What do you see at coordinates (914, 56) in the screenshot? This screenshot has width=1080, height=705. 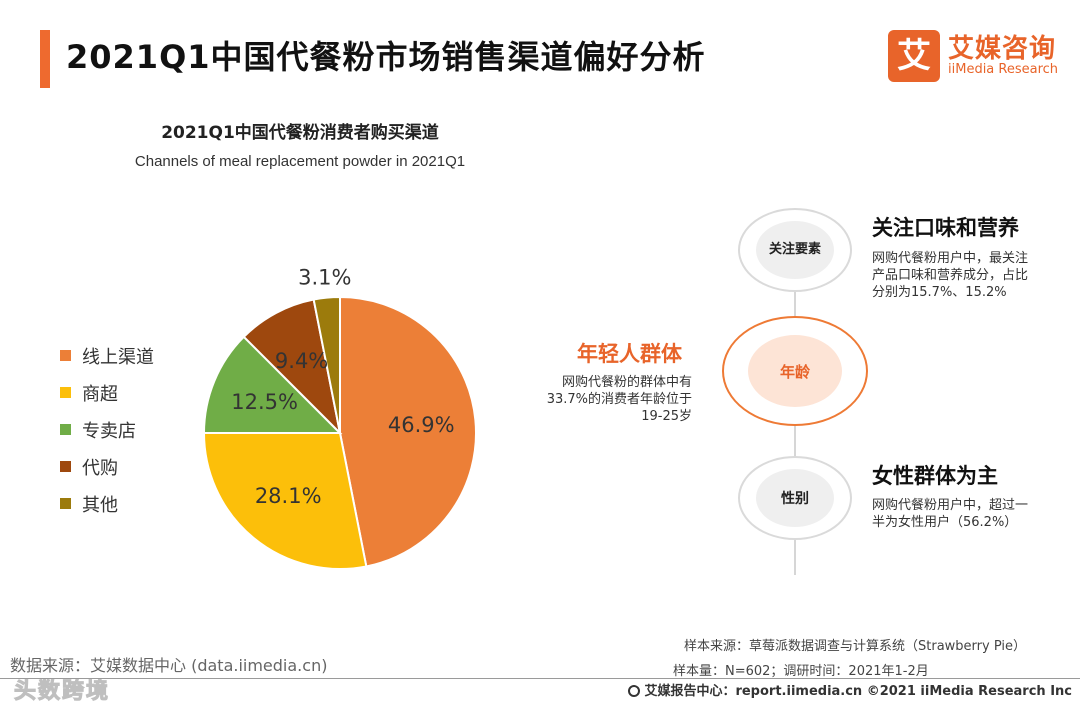 I see `logo-mark-icon: 艾` at bounding box center [914, 56].